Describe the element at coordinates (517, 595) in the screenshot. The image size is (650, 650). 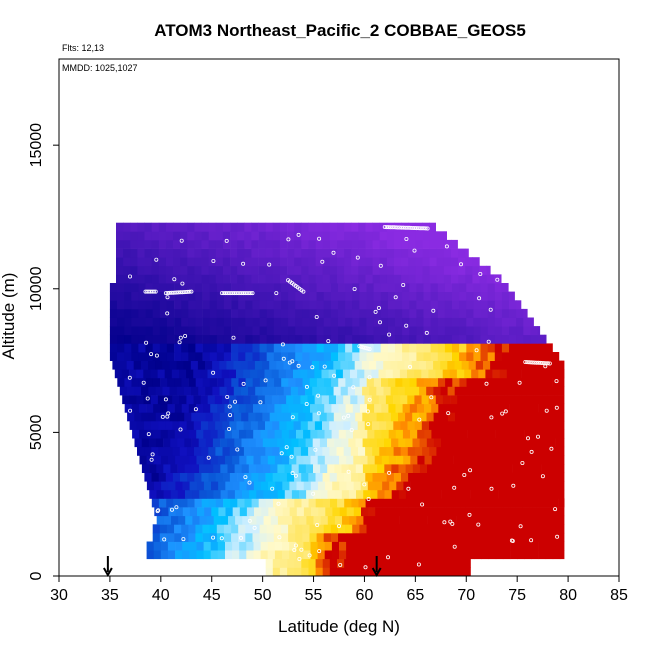
I see `x-tick-label: 75` at that location.